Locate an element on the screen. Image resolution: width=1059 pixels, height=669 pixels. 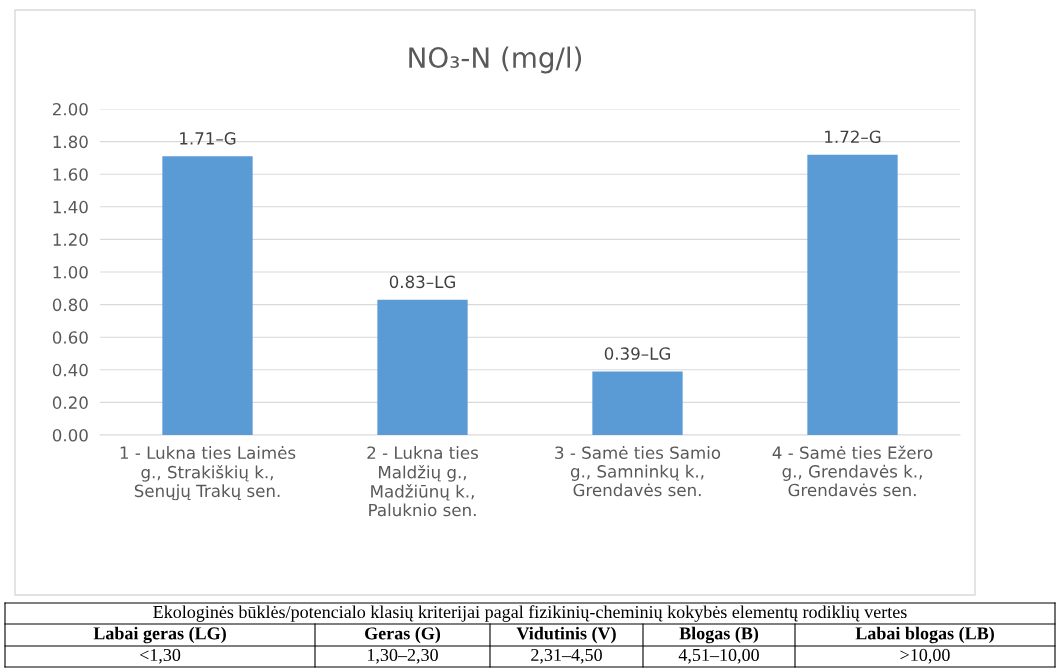
data-label: 0.39–LG is located at coordinates (637, 353).